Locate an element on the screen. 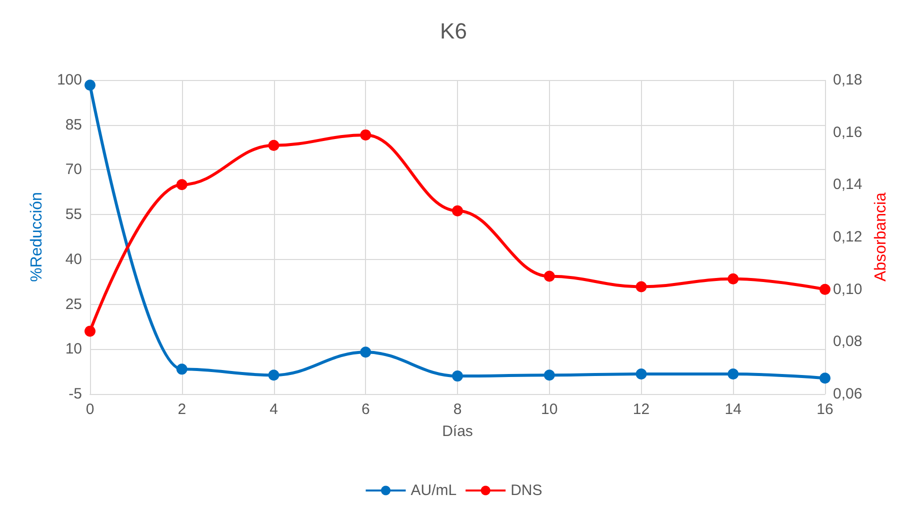 The image size is (907, 508). y-tick-label: 100 is located at coordinates (69, 80).